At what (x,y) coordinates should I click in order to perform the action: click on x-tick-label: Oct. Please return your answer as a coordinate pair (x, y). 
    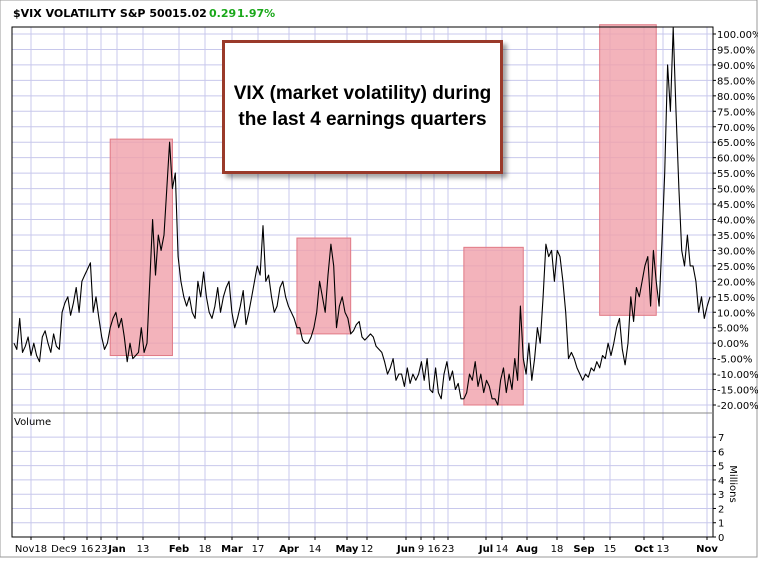
    Looking at the image, I should click on (643, 549).